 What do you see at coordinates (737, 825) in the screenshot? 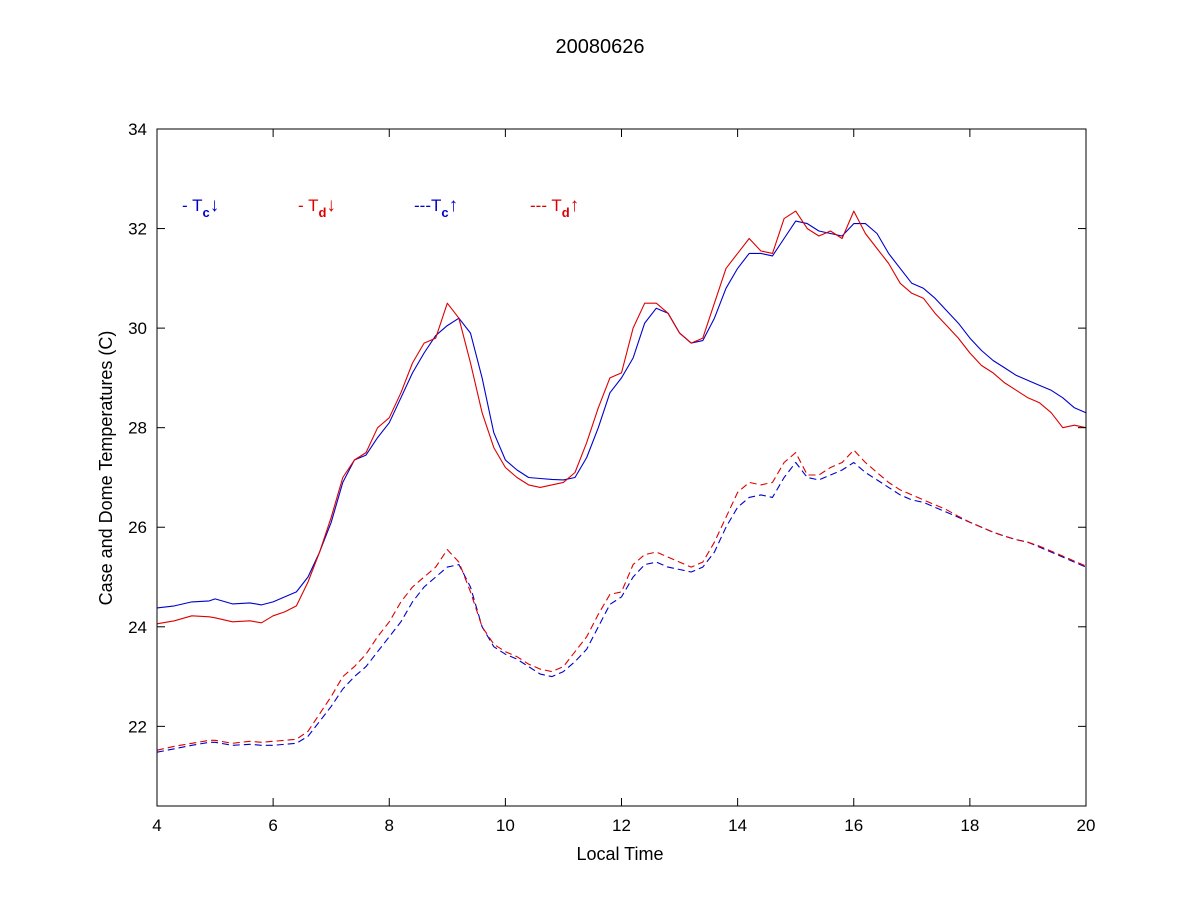
I see `x-tick-label: 14` at bounding box center [737, 825].